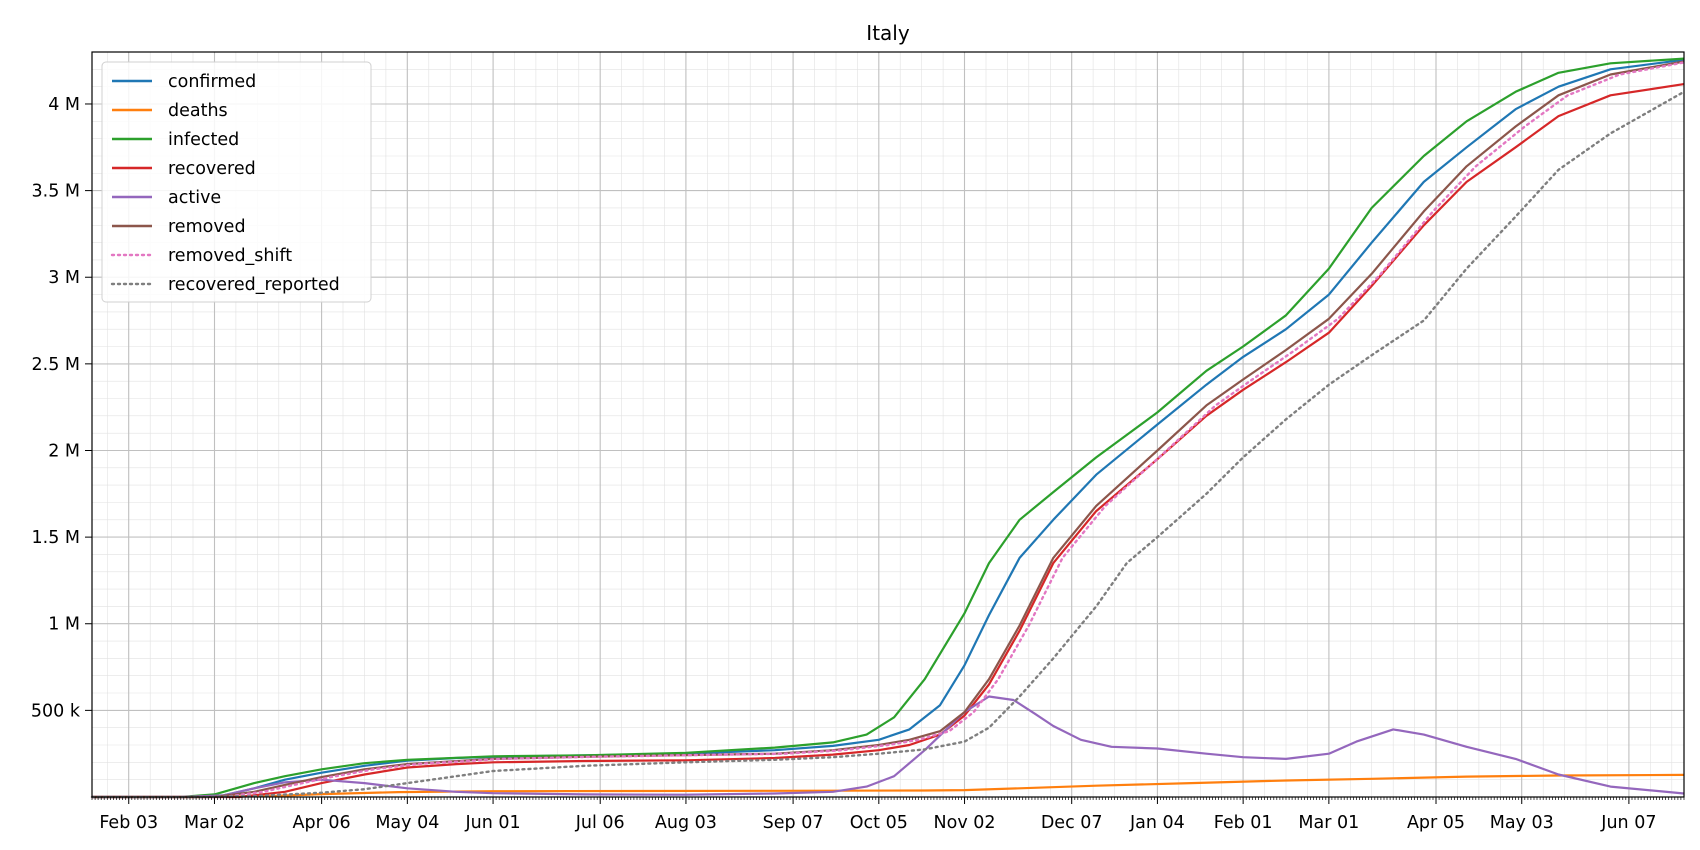 This screenshot has width=1700, height=850. I want to click on x-tick-label: Aug 03, so click(686, 823).